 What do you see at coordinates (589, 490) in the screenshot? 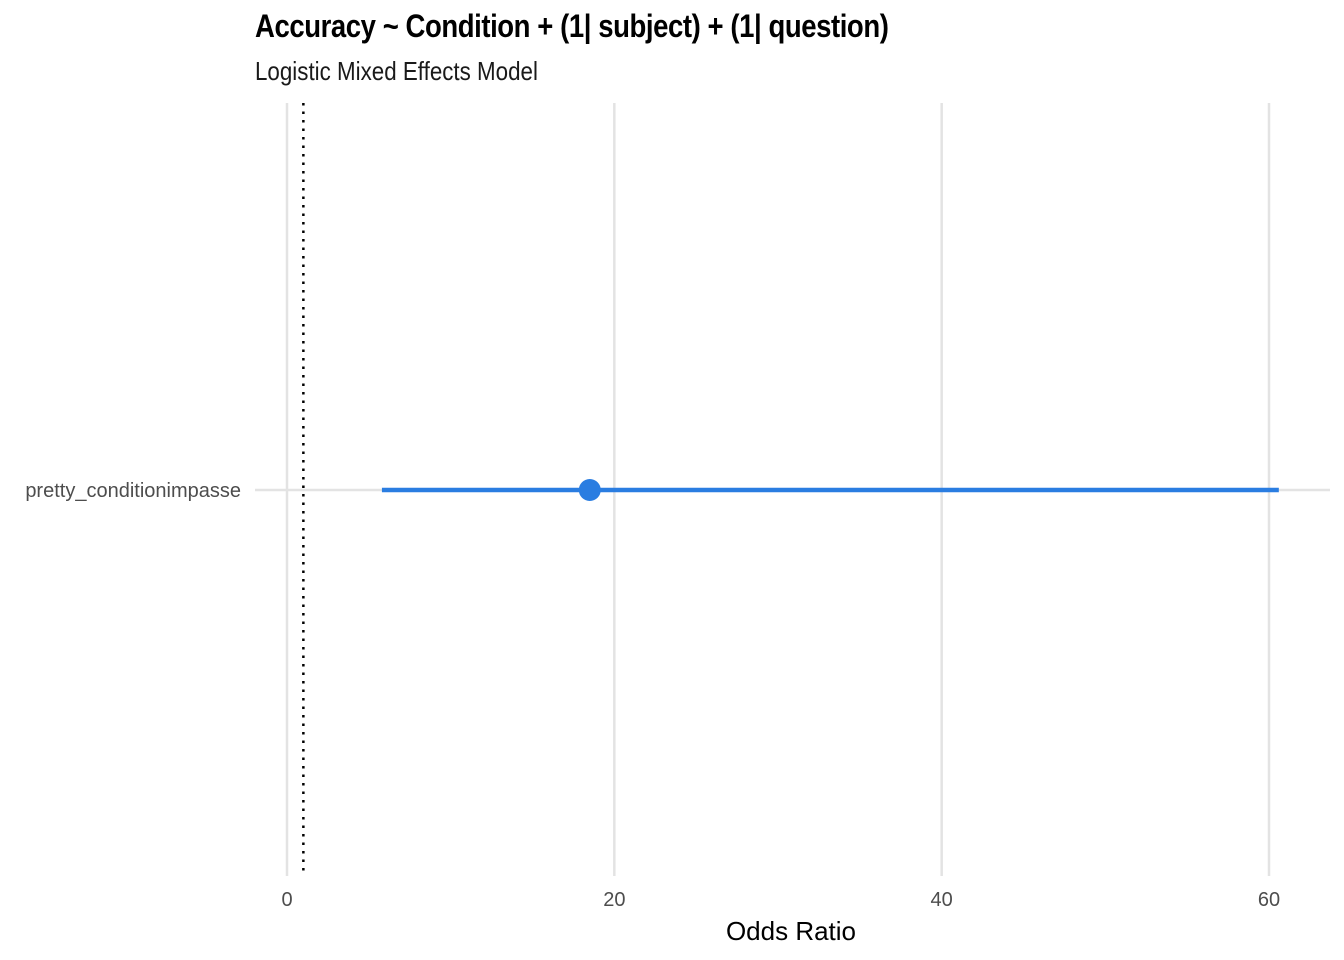
I see `estimate-point` at bounding box center [589, 490].